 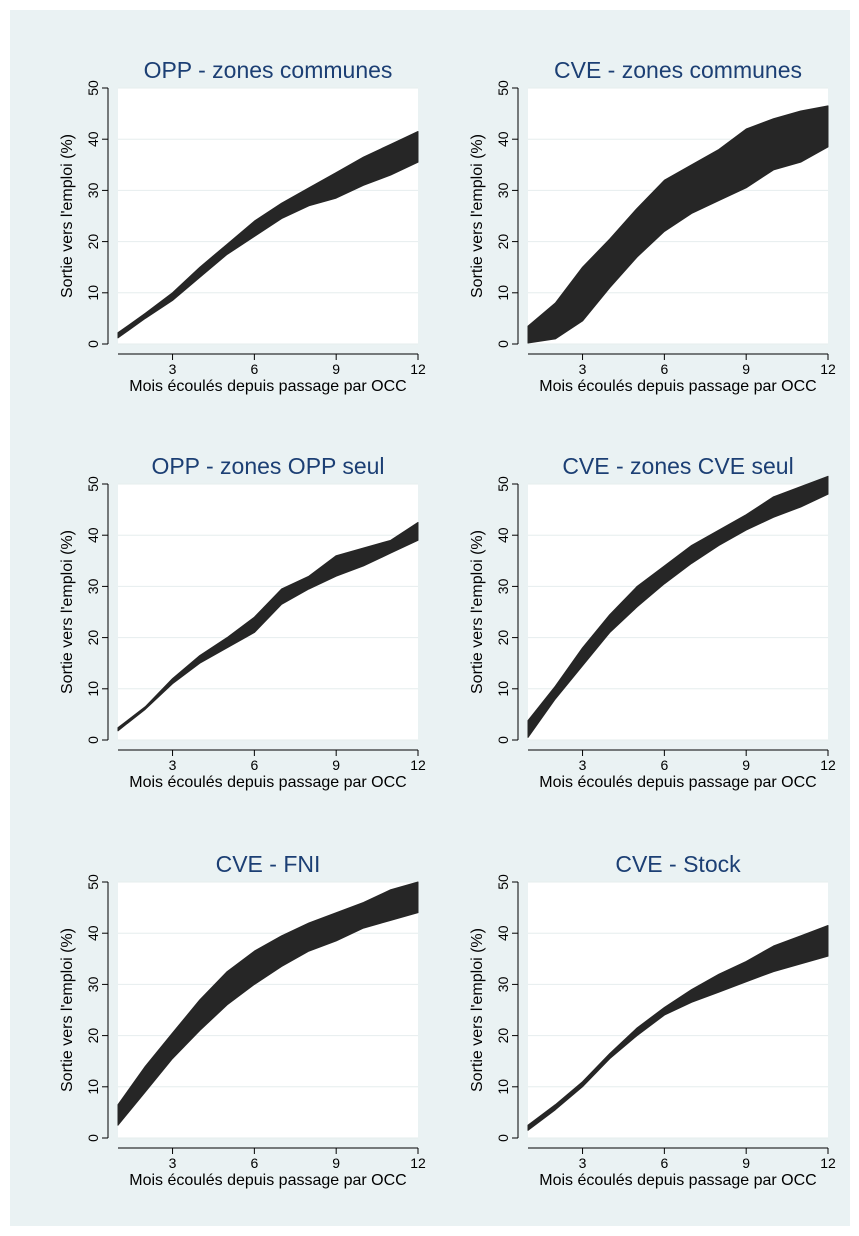 What do you see at coordinates (678, 864) in the screenshot?
I see `chart-title: CVE - Stock` at bounding box center [678, 864].